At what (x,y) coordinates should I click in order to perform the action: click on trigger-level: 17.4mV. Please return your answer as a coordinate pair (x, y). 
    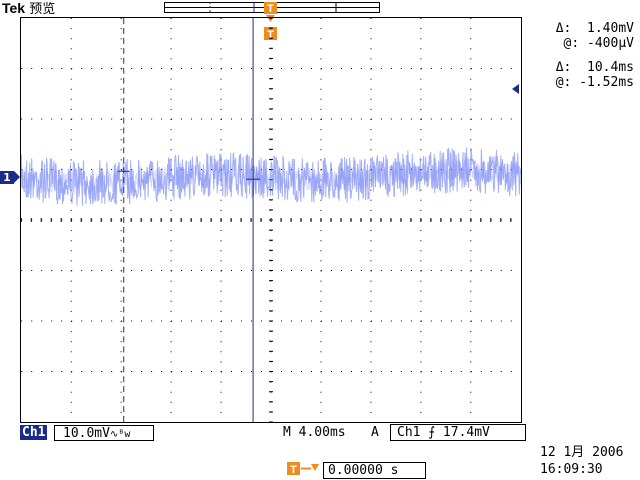
    Looking at the image, I should click on (466, 432).